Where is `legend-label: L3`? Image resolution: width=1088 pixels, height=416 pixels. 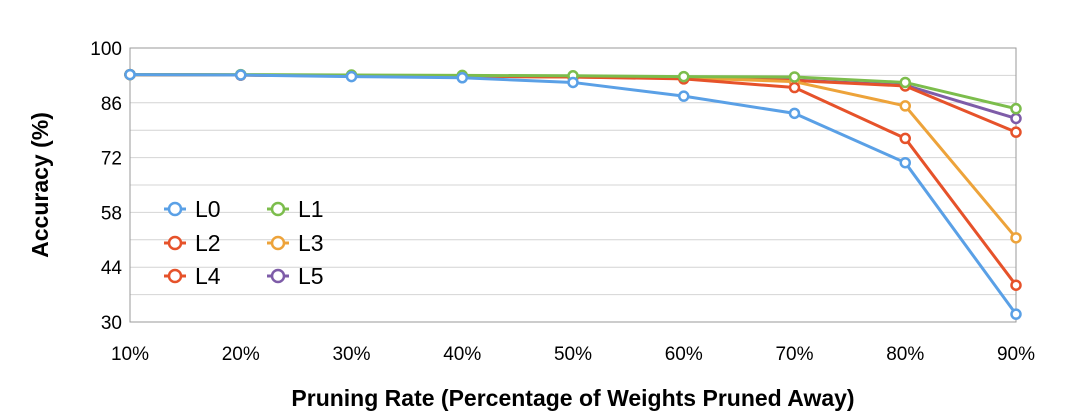
legend-label: L3 is located at coordinates (311, 243).